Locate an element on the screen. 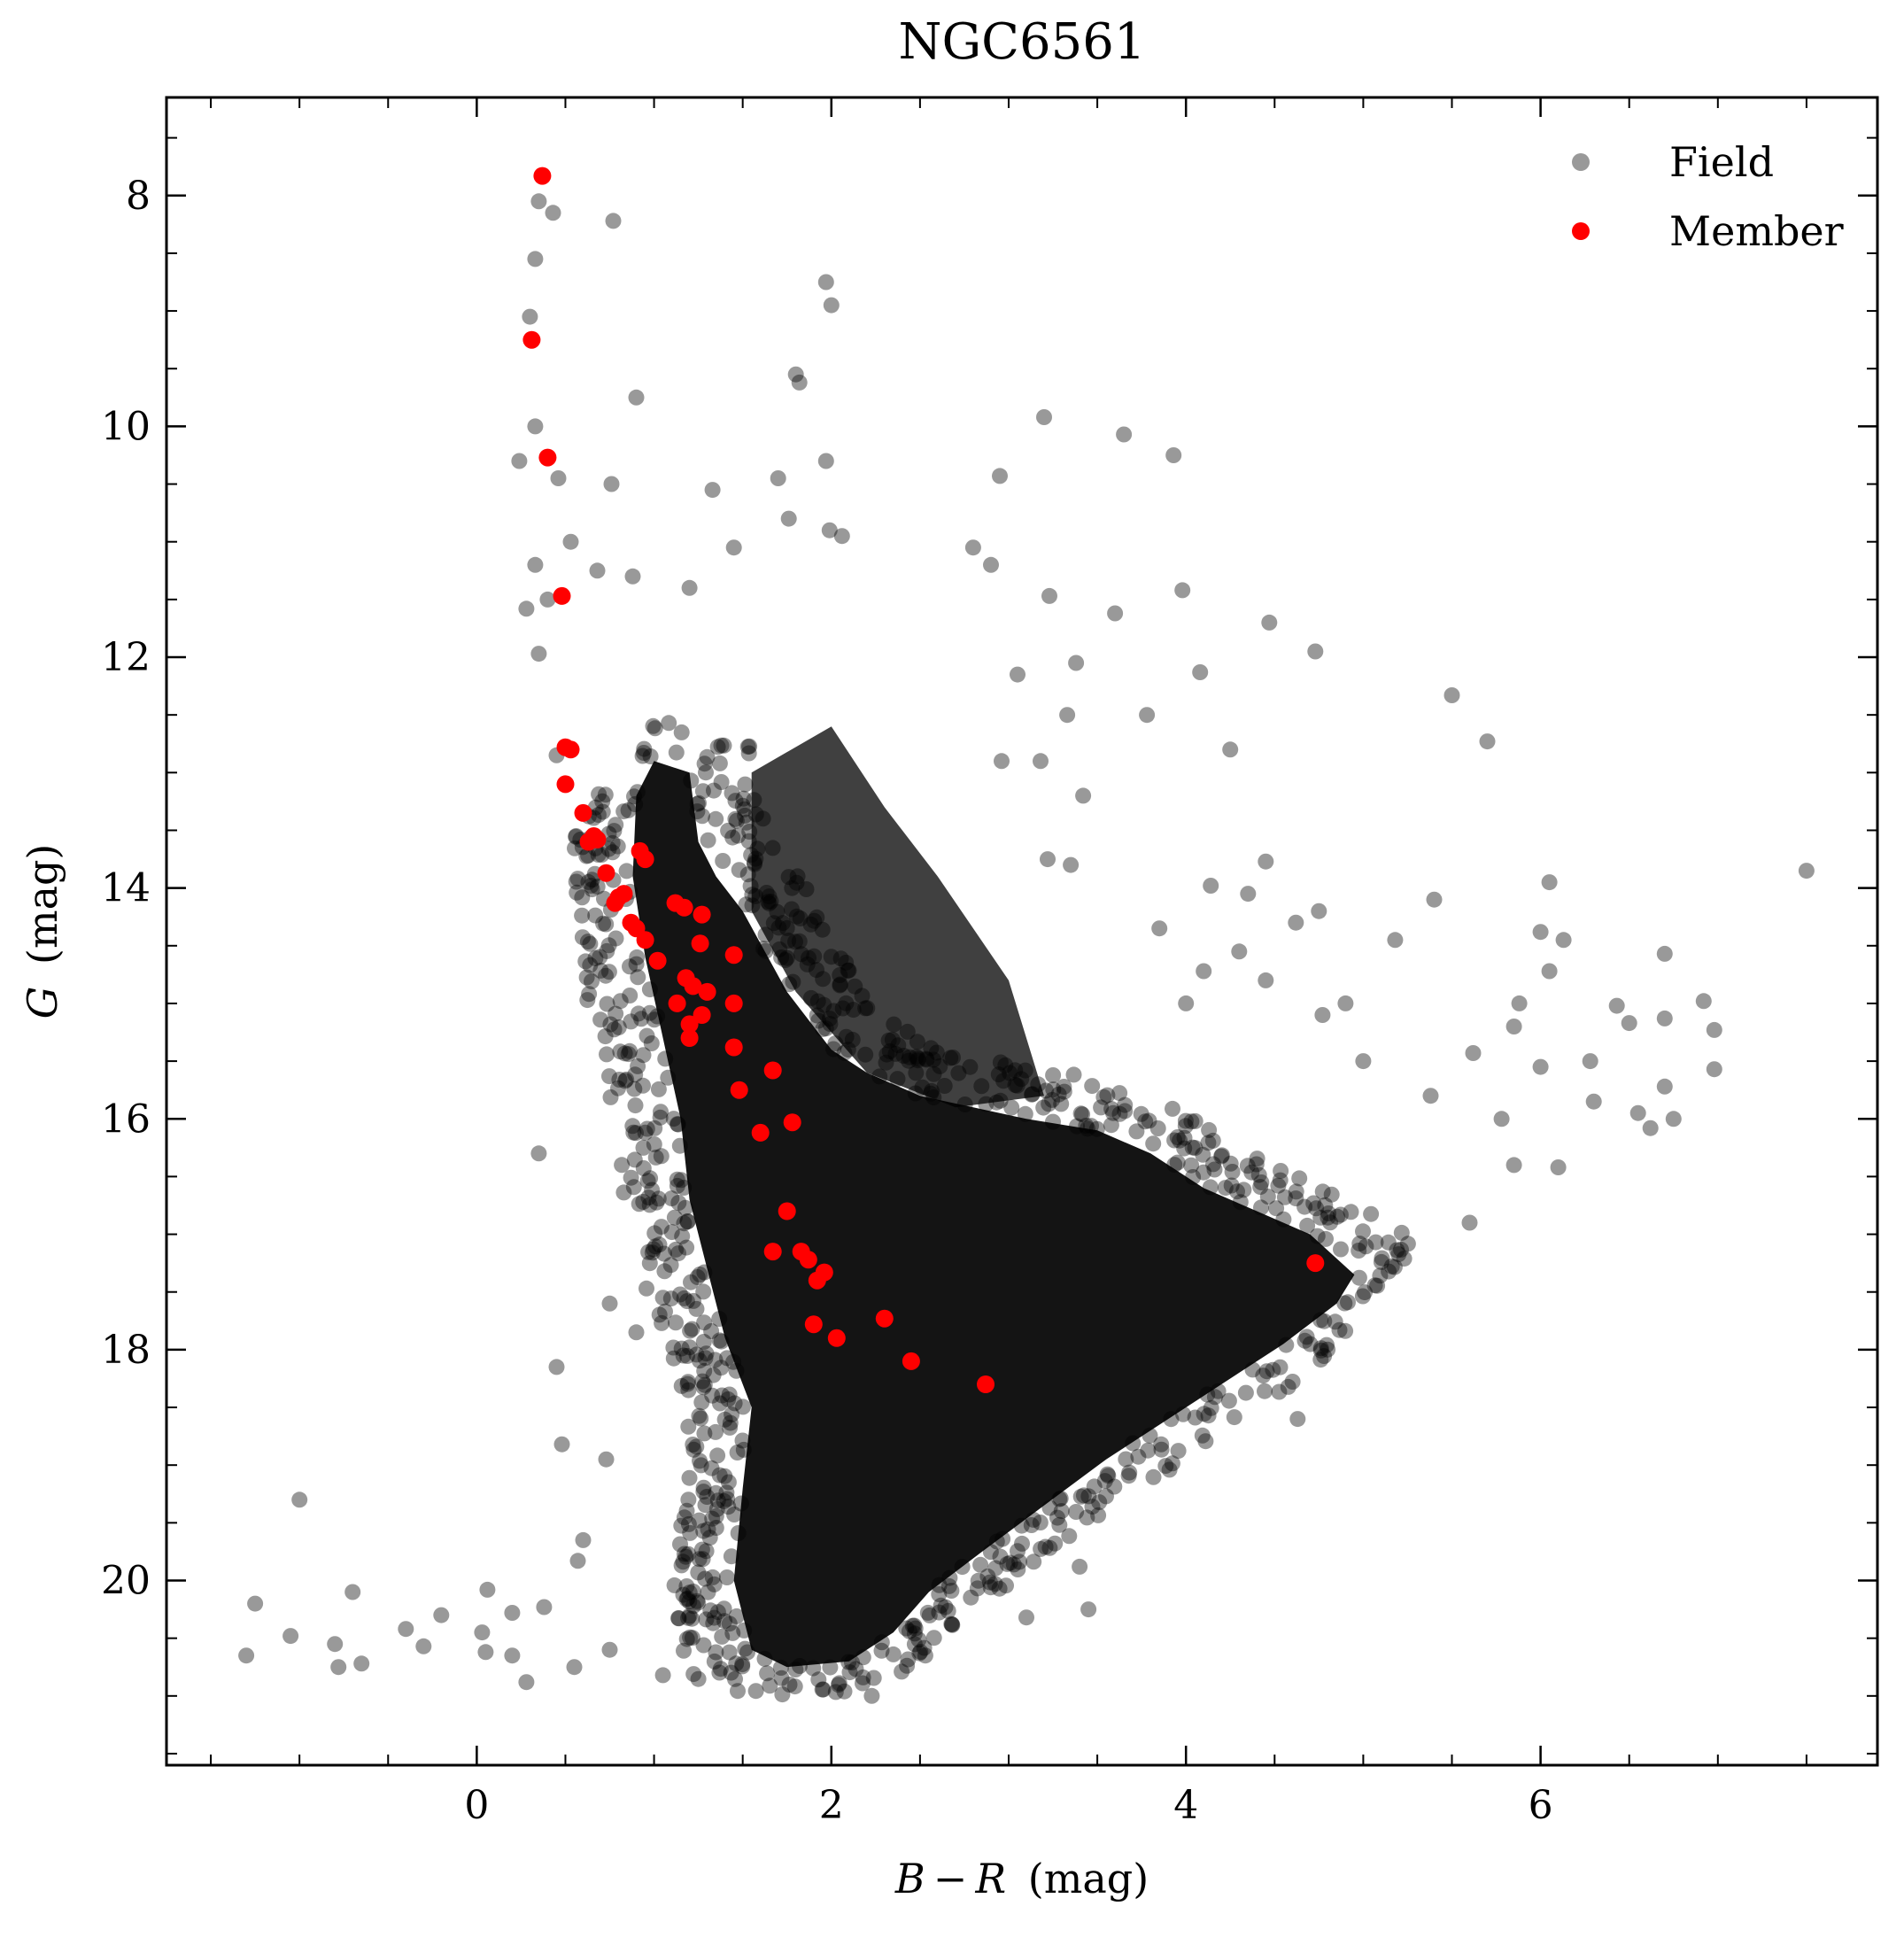 This screenshot has height=1937, width=1904. member-point is located at coordinates (693, 986).